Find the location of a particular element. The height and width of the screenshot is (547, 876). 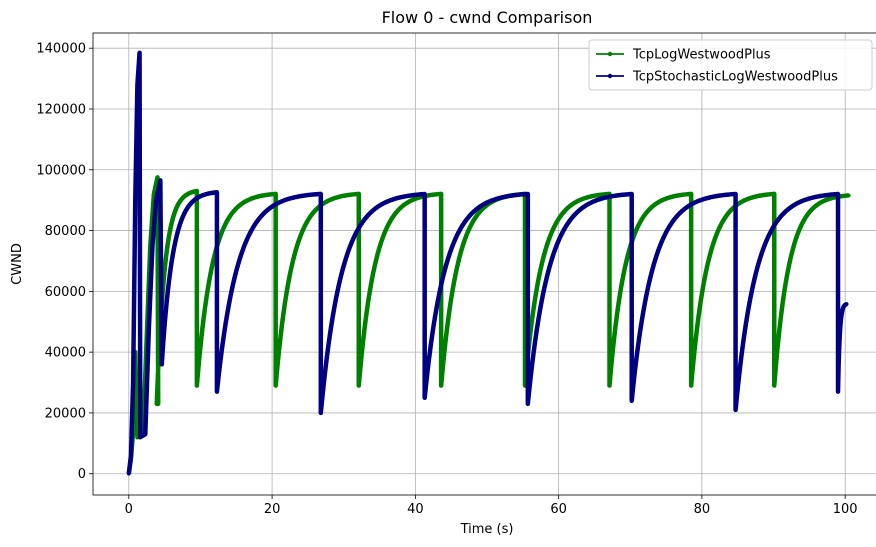

y-tick-label: 100000 is located at coordinates (61, 170).